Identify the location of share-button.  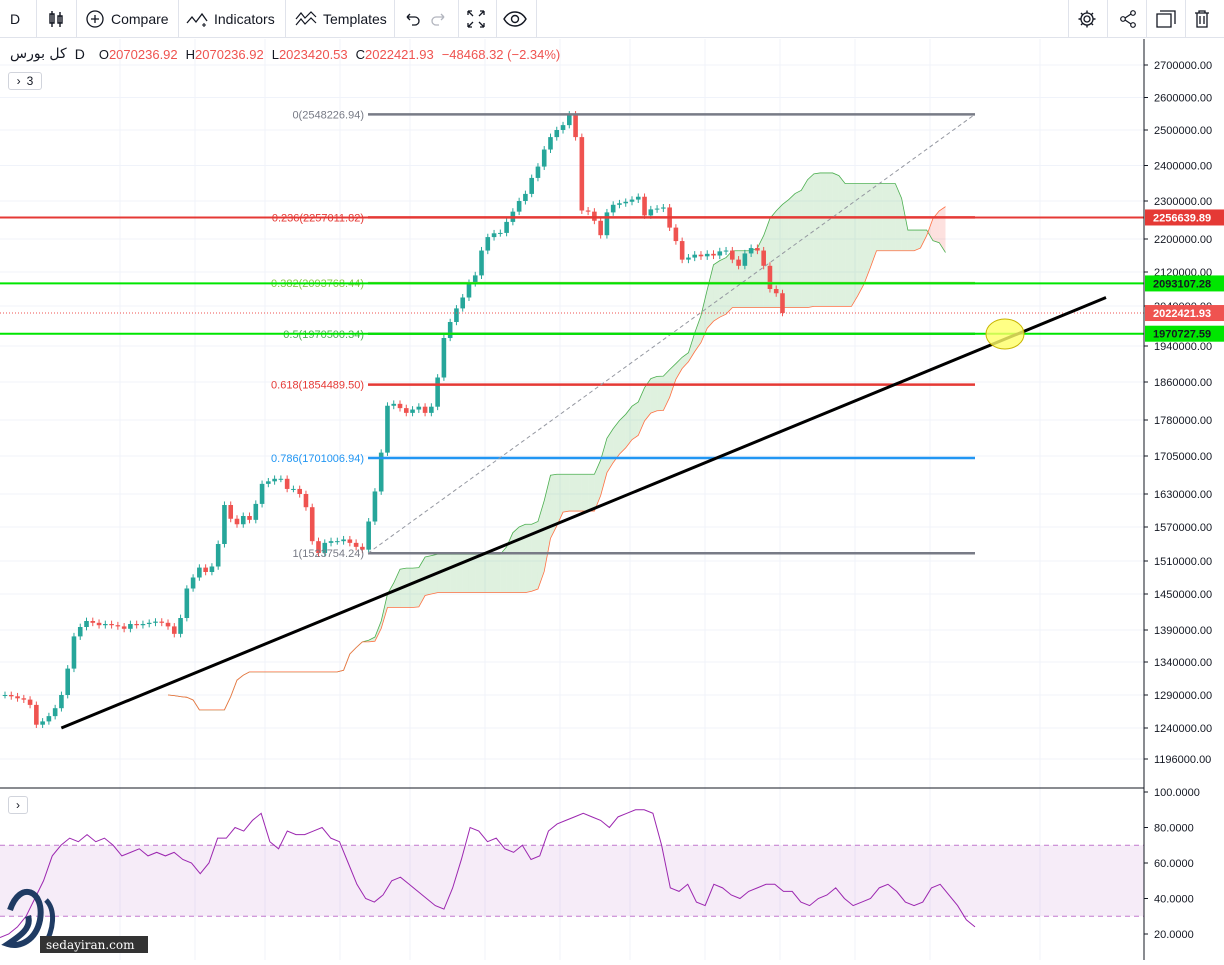
(1129, 18).